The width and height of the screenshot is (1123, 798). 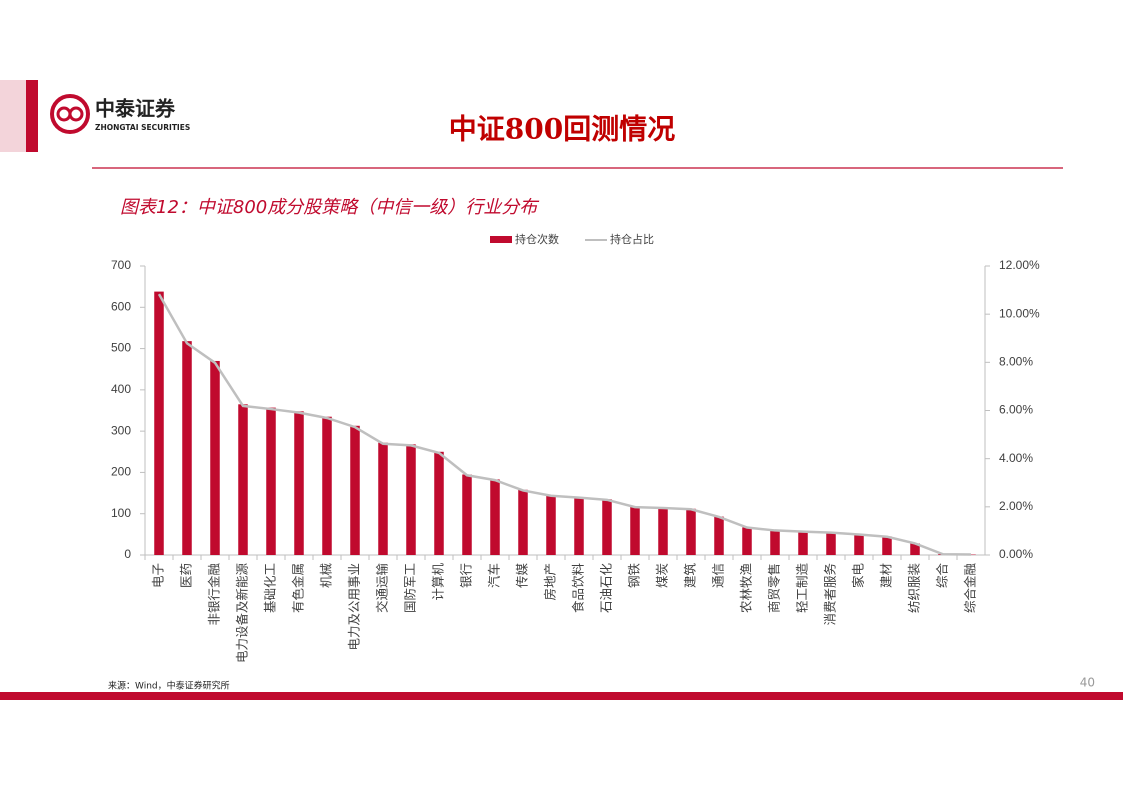 What do you see at coordinates (142, 127) in the screenshot?
I see `logo-en: ZHONGTAI SECURITIES` at bounding box center [142, 127].